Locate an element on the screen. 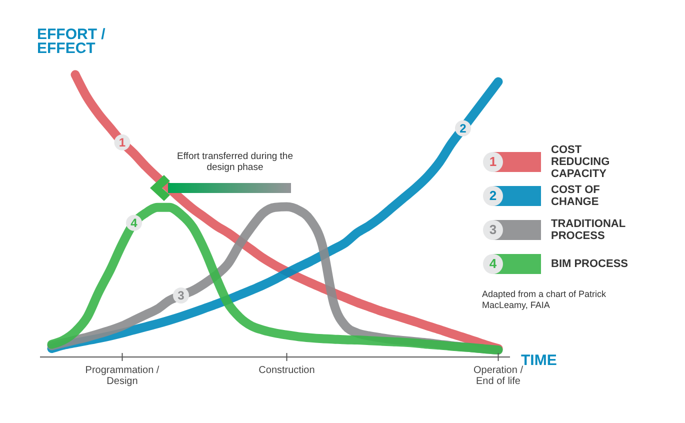 The height and width of the screenshot is (423, 685). annotation: 2 is located at coordinates (463, 129).